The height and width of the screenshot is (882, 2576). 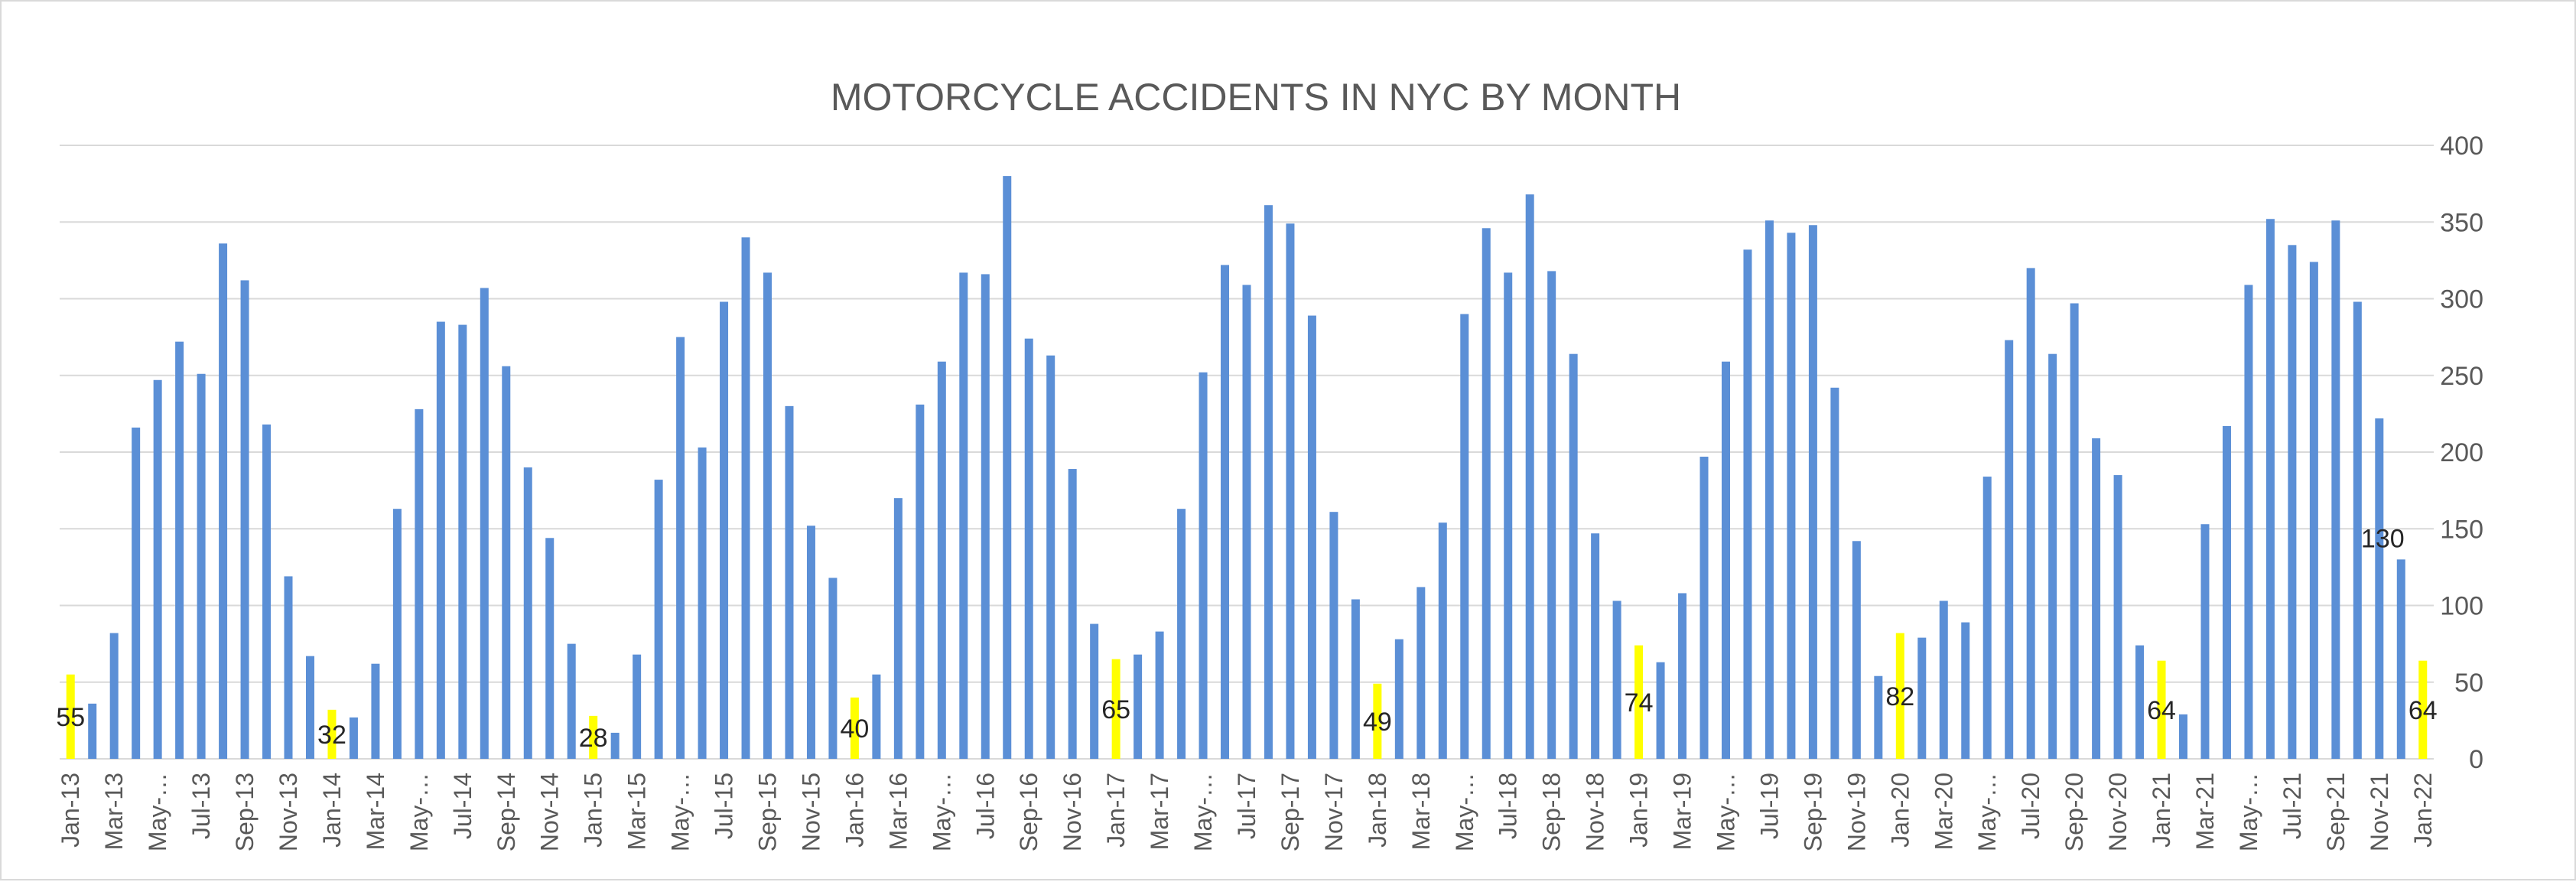 I want to click on data-label: 64, so click(x=2423, y=711).